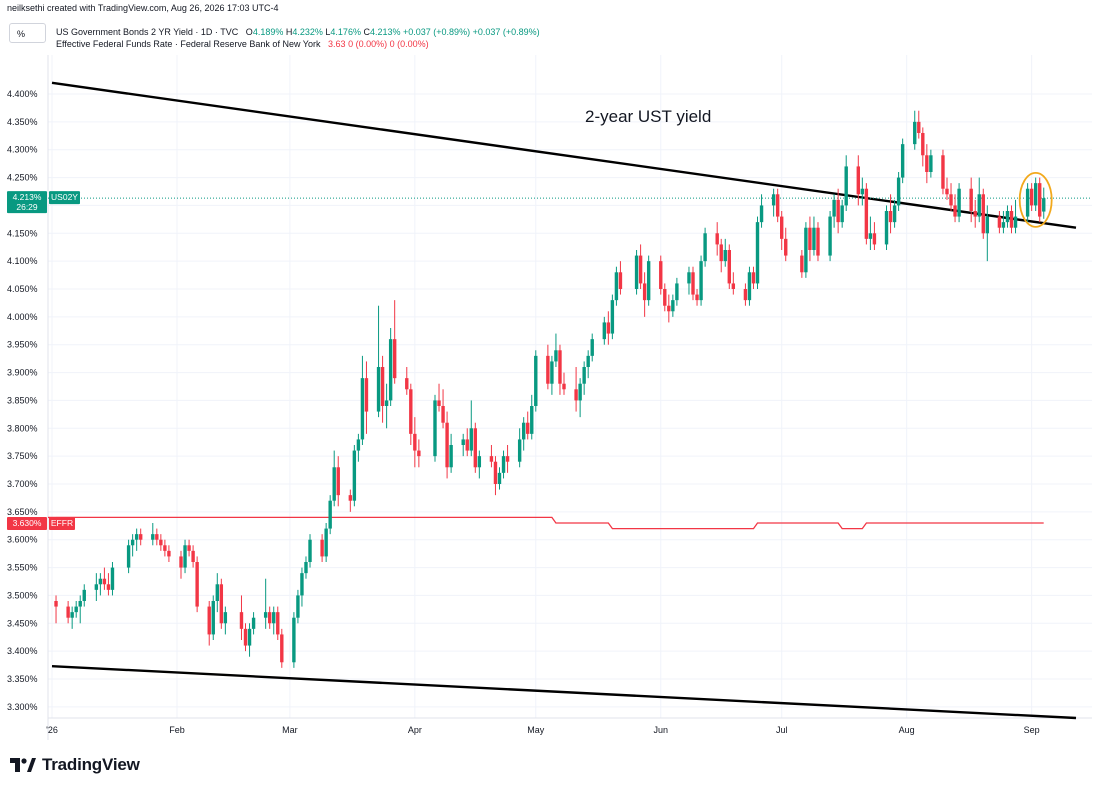  What do you see at coordinates (27, 33) in the screenshot?
I see `scale-toggle-button: %` at bounding box center [27, 33].